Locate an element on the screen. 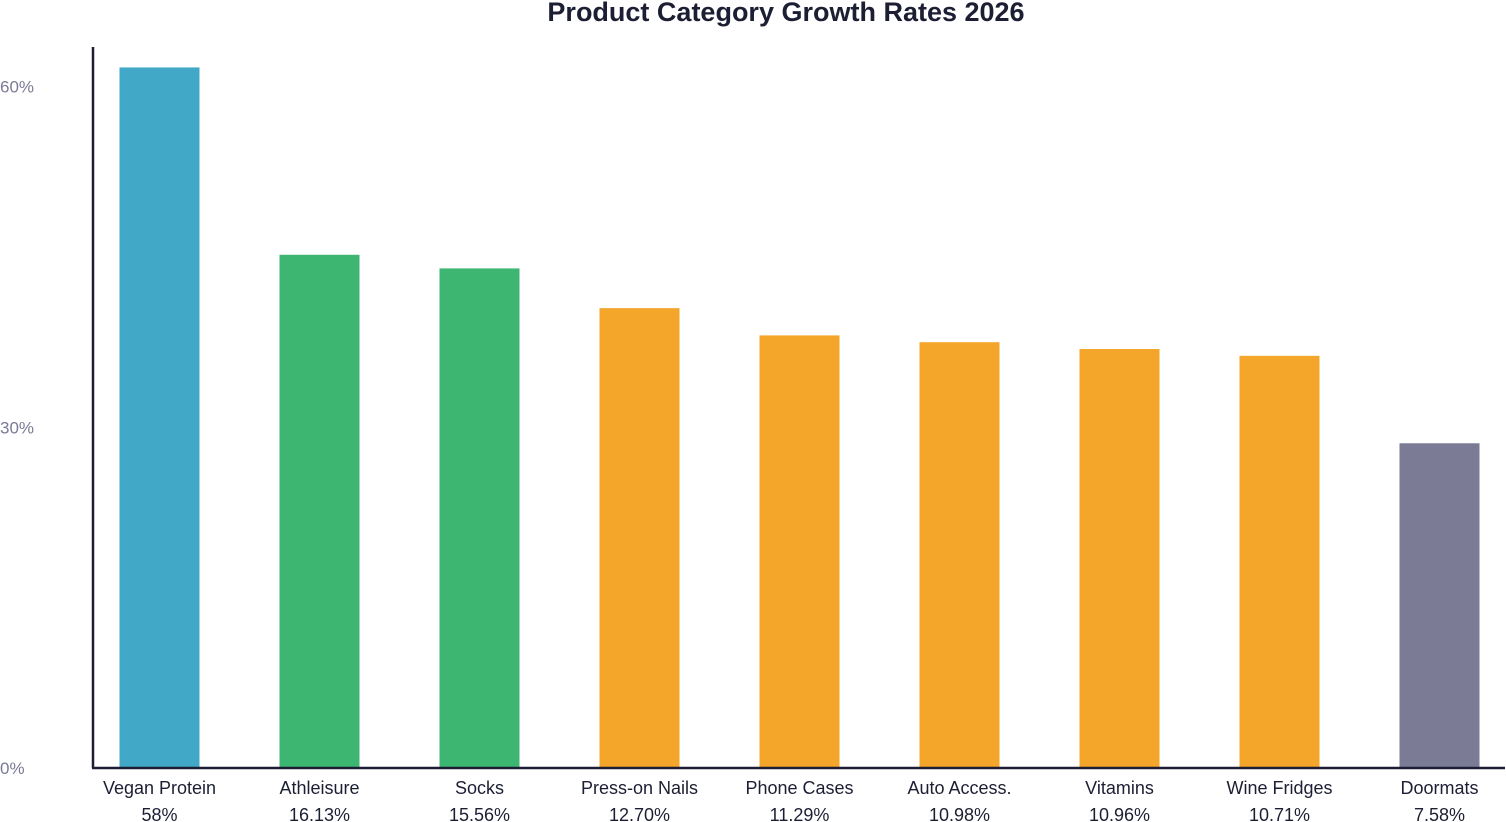 The width and height of the screenshot is (1506, 822). category-label: Athleisure is located at coordinates (319, 788).